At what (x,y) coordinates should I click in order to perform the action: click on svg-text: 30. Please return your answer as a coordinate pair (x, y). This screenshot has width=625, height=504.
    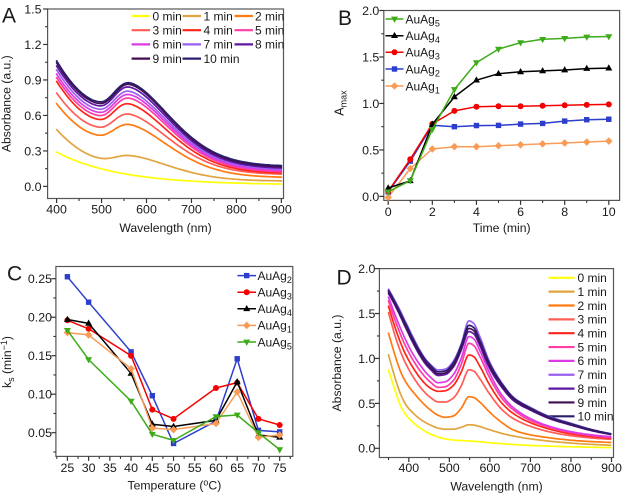
    Looking at the image, I should click on (89, 468).